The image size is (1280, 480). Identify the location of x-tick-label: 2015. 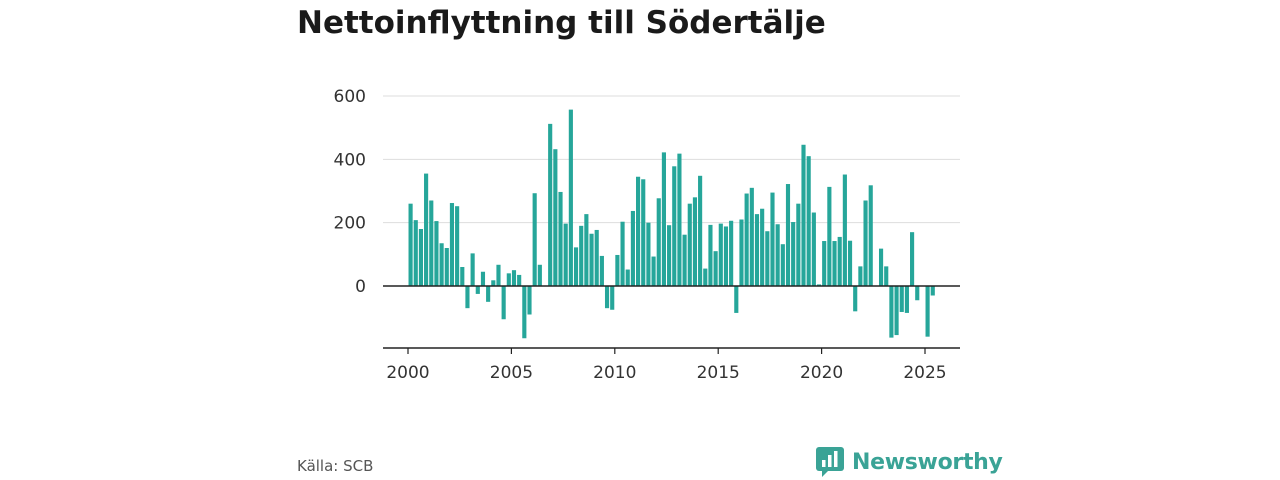
(718, 373).